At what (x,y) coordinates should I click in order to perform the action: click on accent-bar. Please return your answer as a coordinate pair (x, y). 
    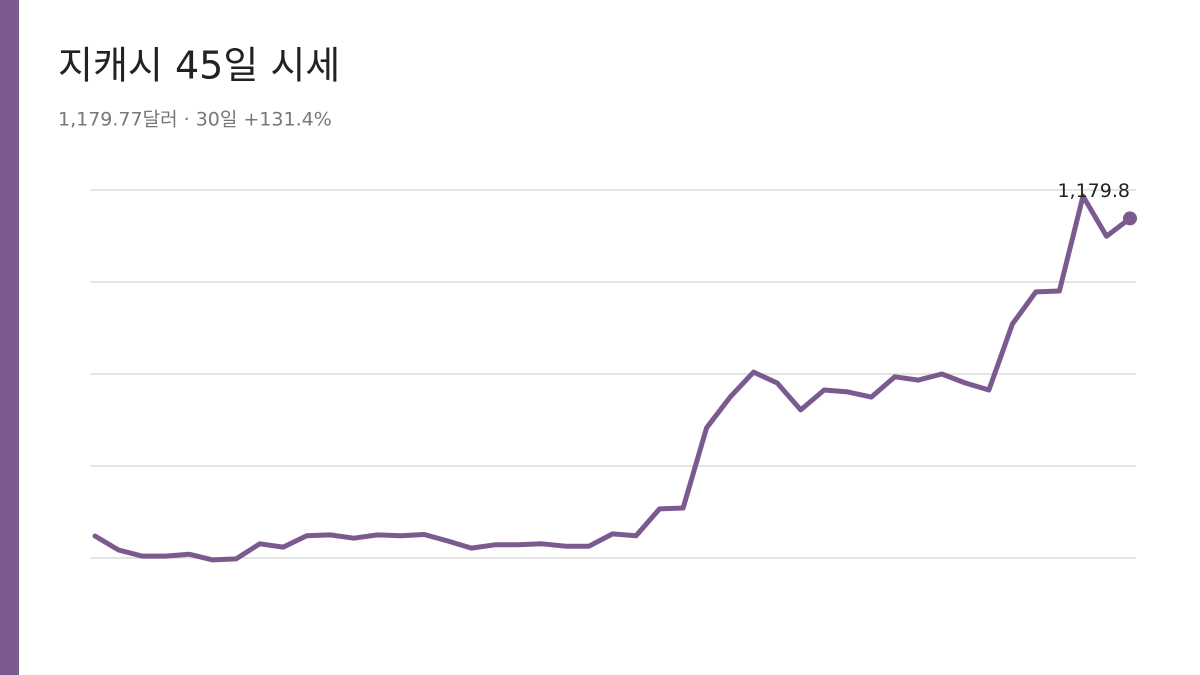
    Looking at the image, I should click on (9, 337).